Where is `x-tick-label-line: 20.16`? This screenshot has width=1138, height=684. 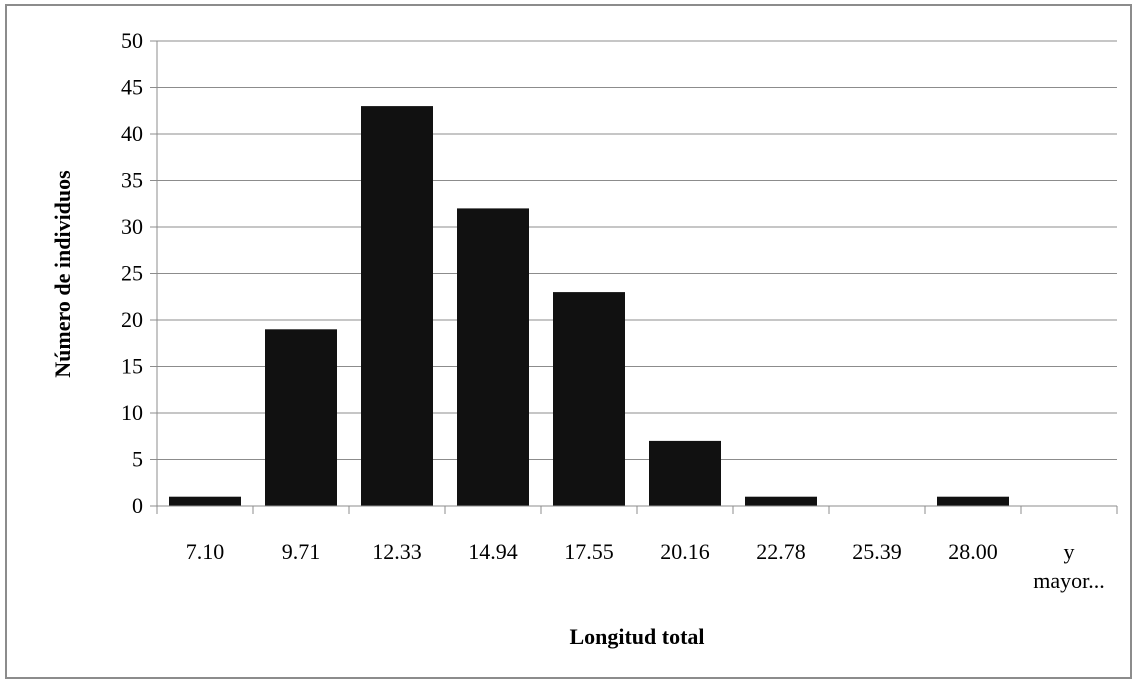
x-tick-label-line: 20.16 is located at coordinates (685, 551).